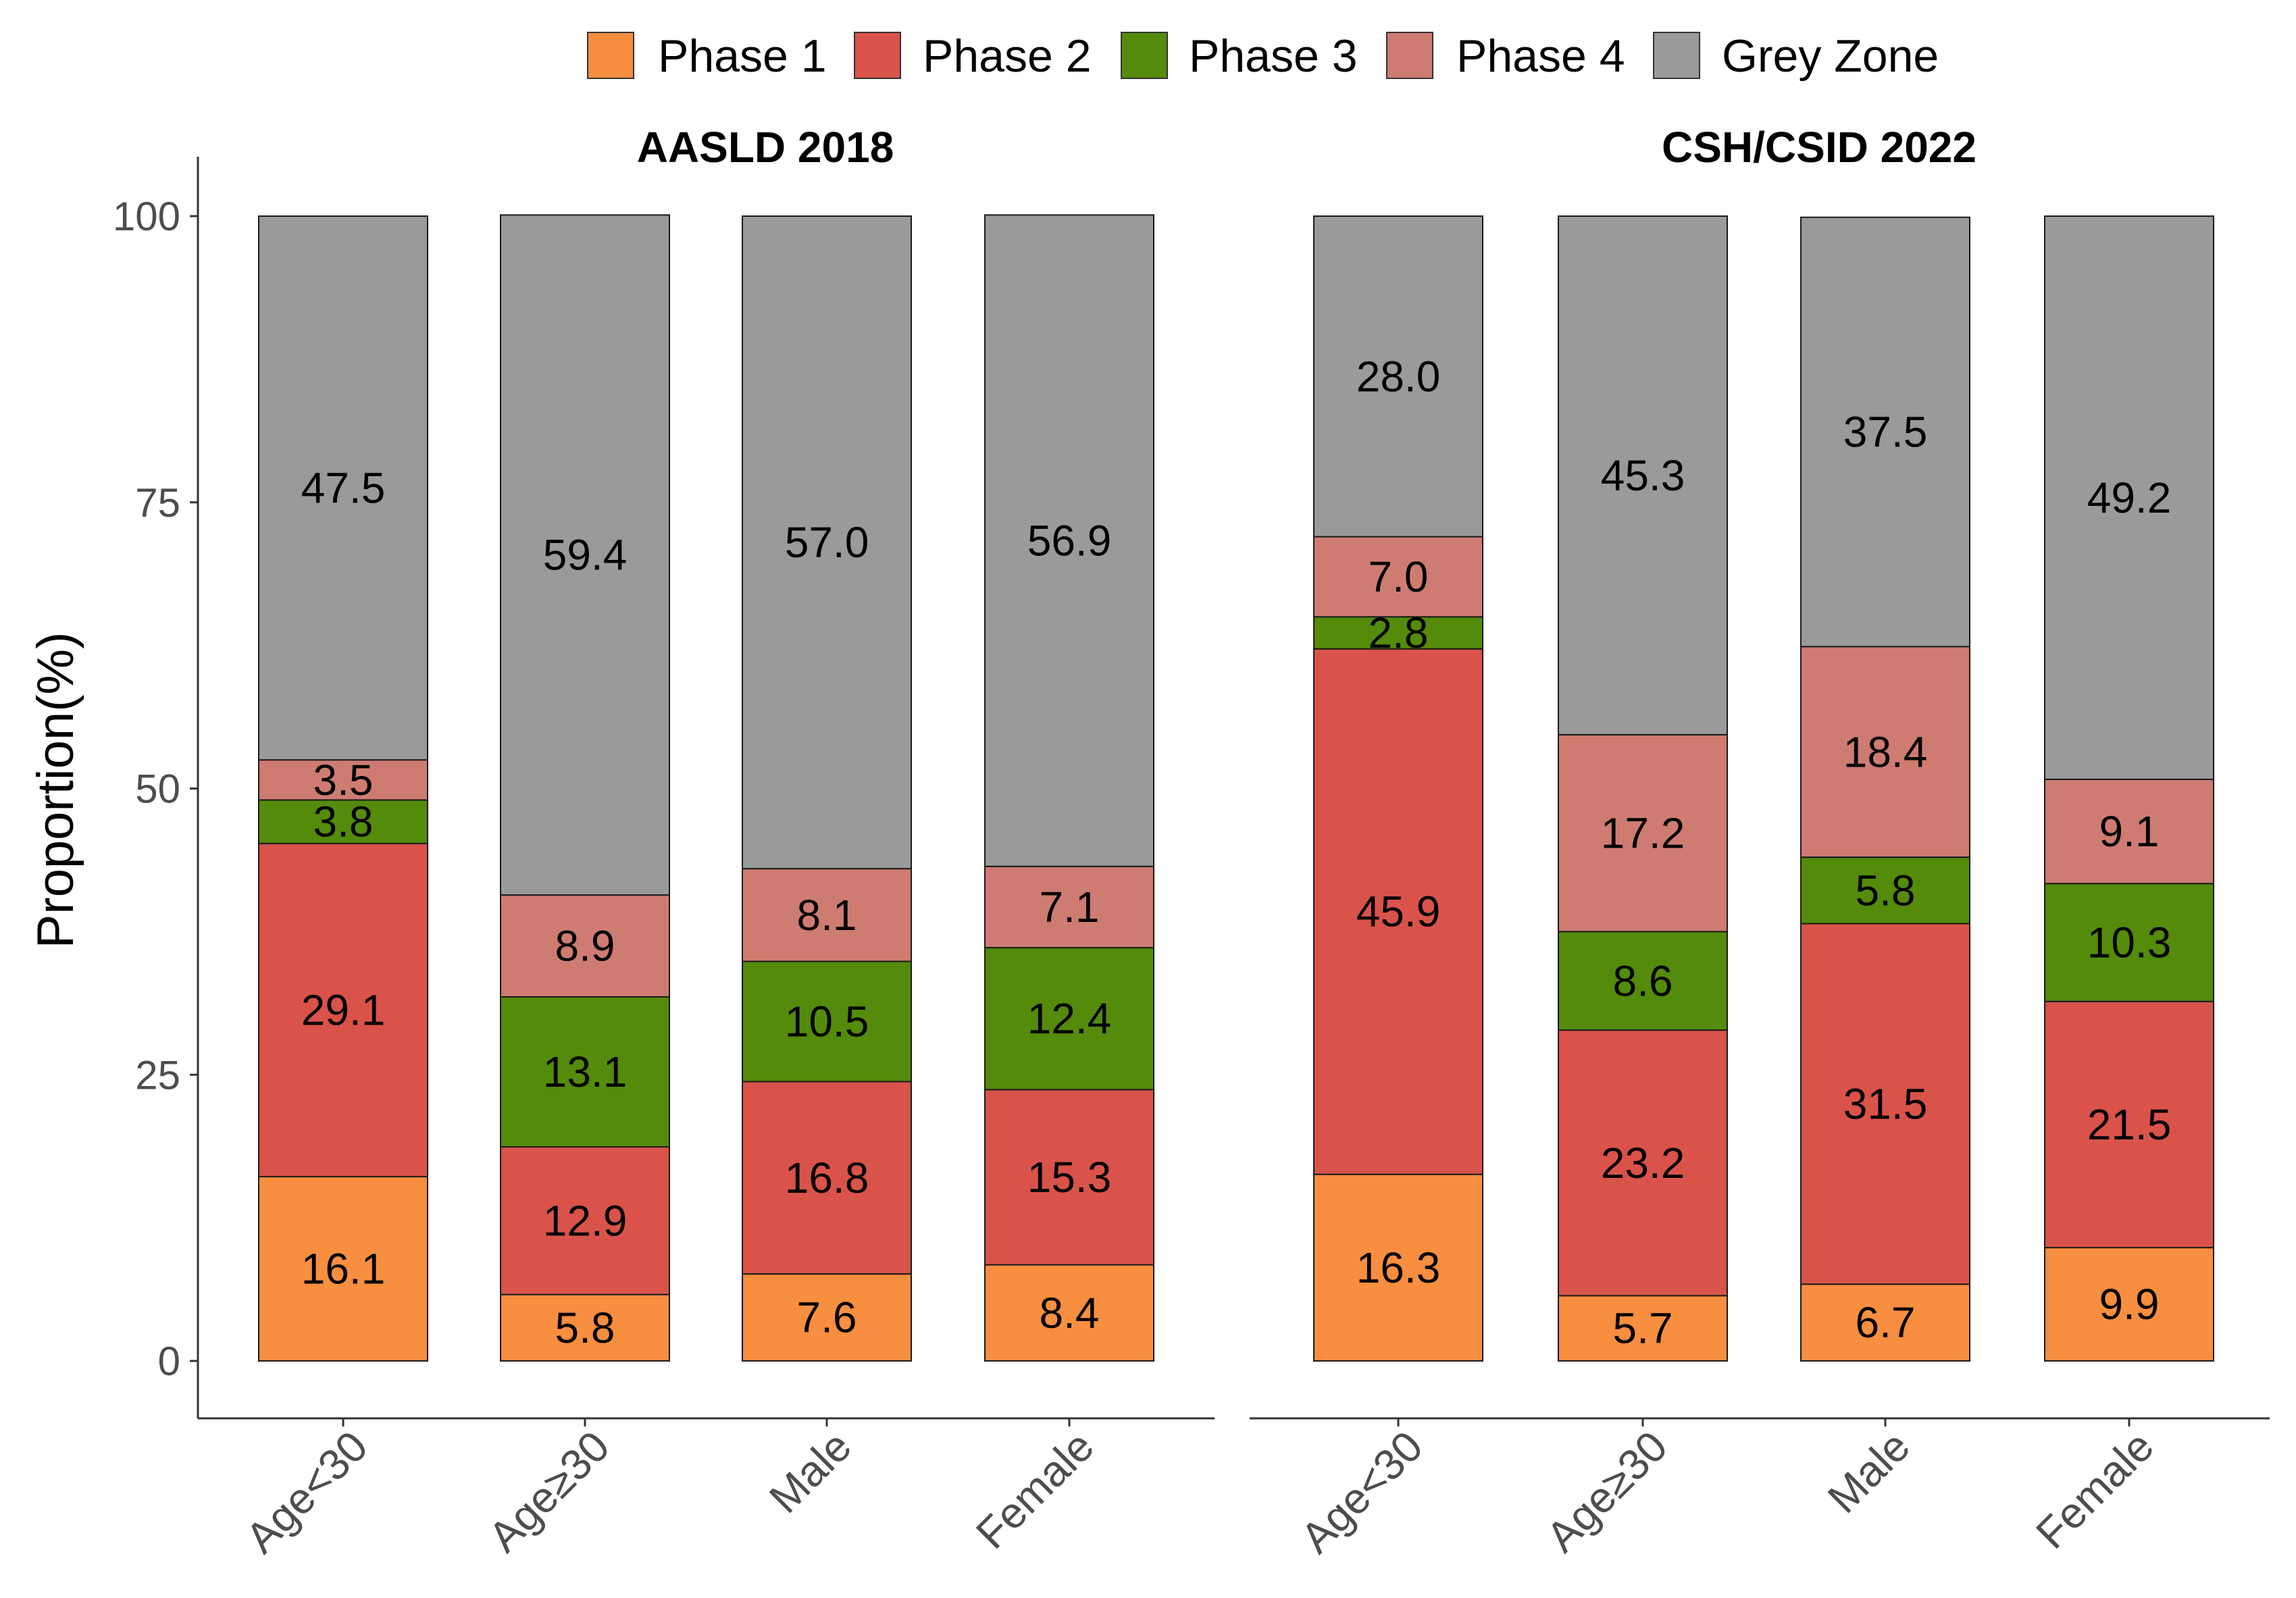  I want to click on data-label-phase-2: 15.3, so click(1069, 1177).